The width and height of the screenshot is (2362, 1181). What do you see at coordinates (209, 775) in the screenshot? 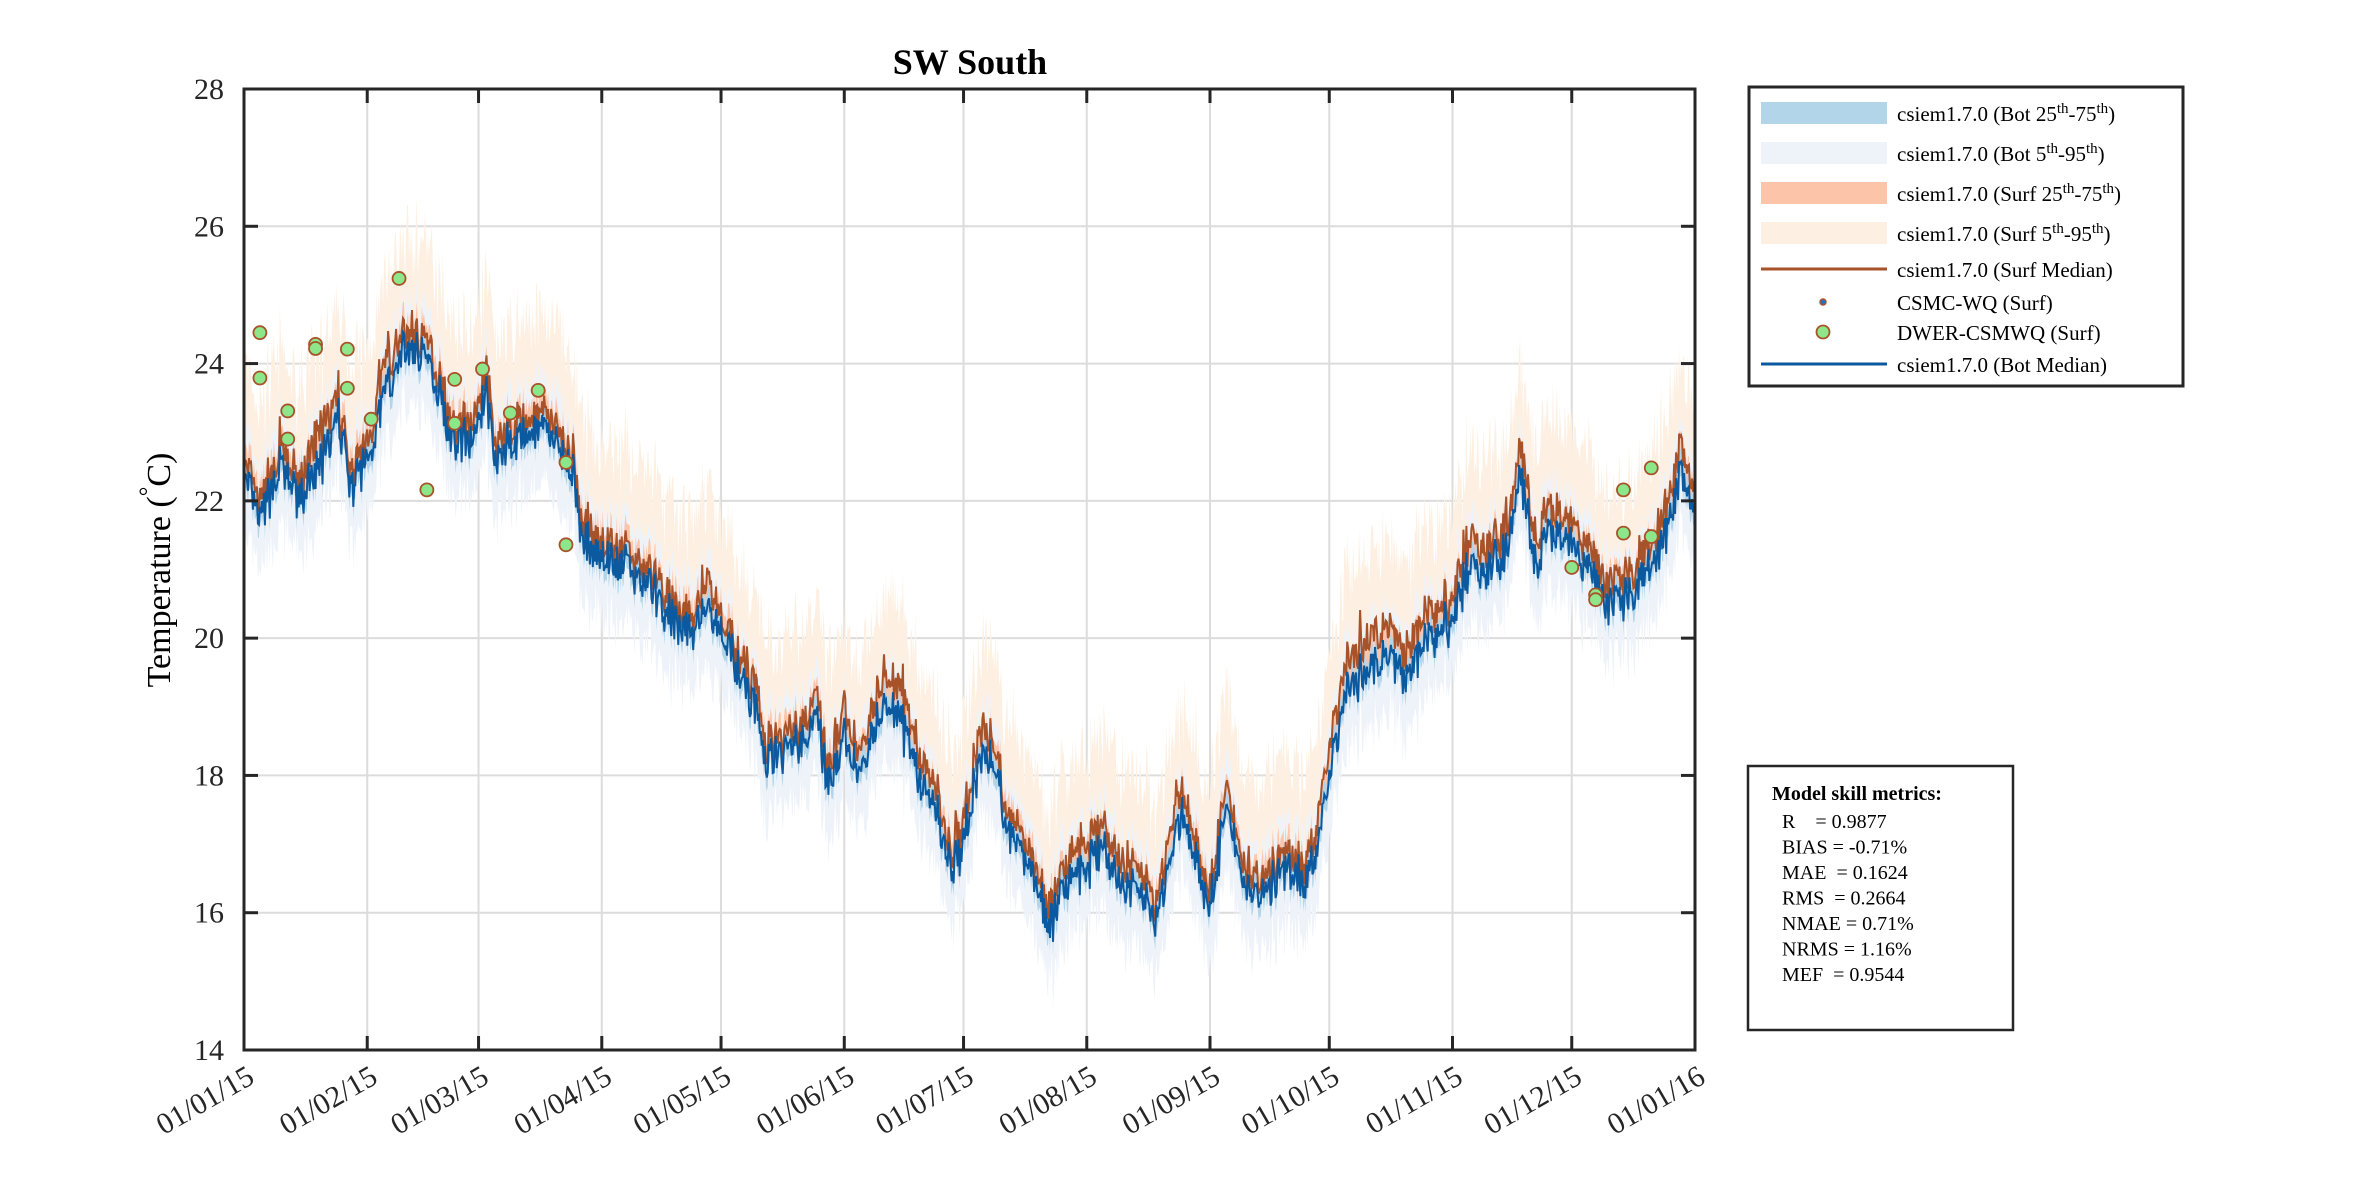
I see `y-tick-label: 18` at bounding box center [209, 775].